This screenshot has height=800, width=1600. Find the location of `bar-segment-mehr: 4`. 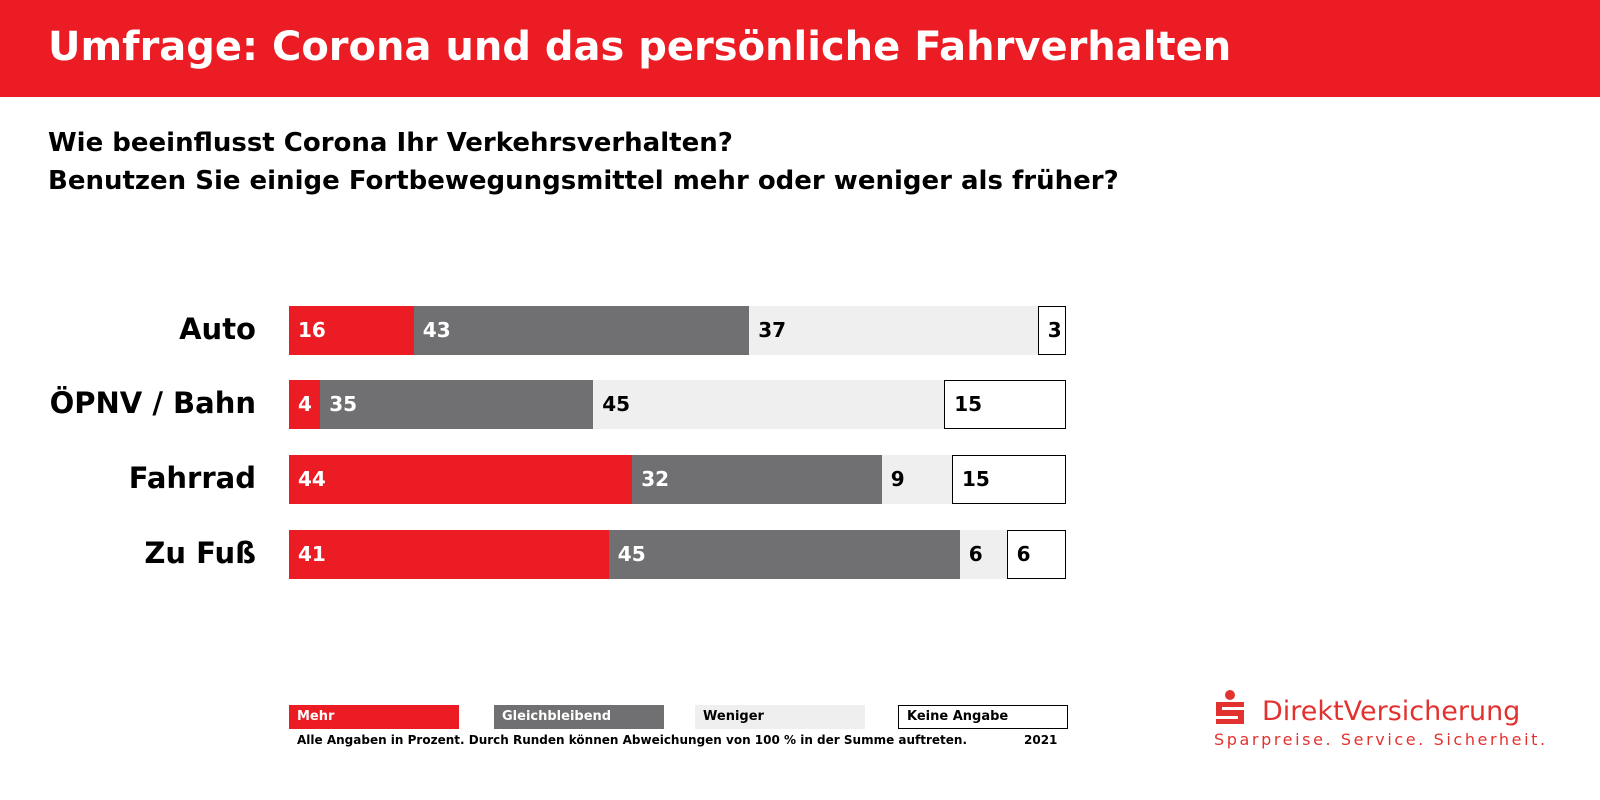

bar-segment-mehr: 4 is located at coordinates (305, 404).